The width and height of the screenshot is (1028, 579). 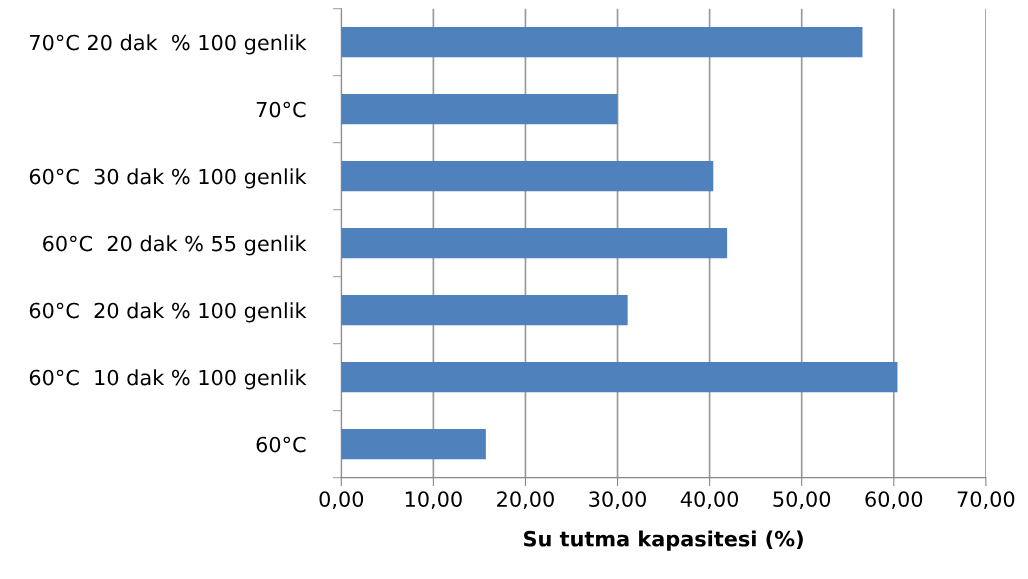 I want to click on x-tick-label: 40,00, so click(x=709, y=500).